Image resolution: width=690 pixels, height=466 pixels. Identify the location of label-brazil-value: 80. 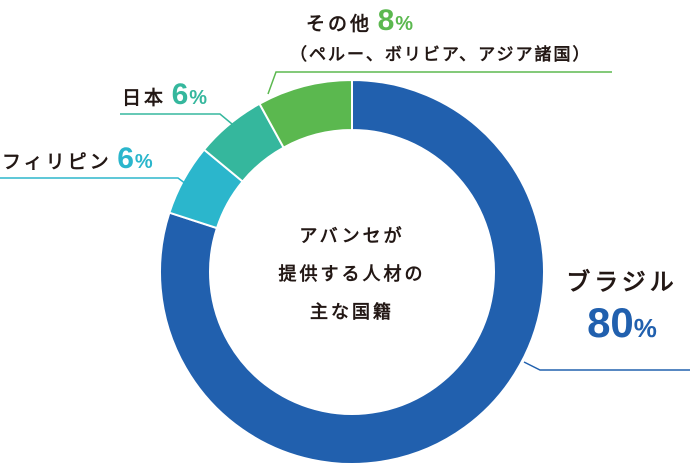
(610, 322).